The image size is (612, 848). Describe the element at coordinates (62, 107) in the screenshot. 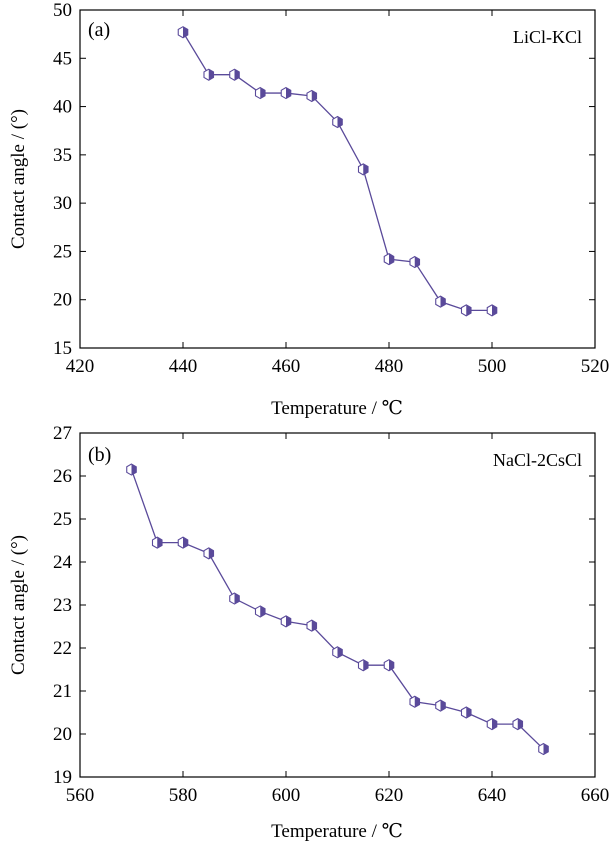

I see `y-tick-label-a: 40` at that location.